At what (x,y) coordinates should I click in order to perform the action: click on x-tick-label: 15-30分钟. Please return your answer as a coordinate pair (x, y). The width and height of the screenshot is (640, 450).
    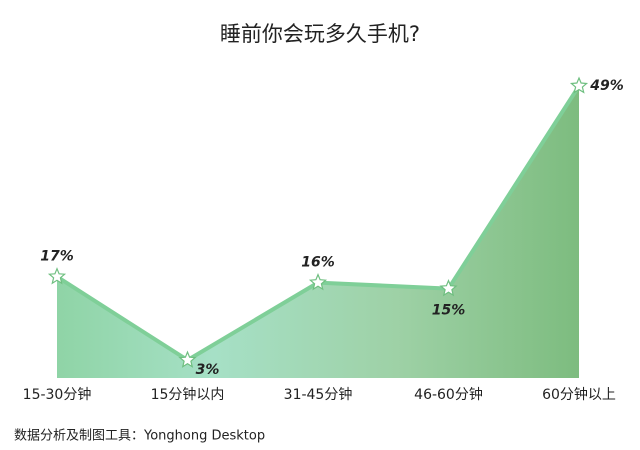
    Looking at the image, I should click on (57, 394).